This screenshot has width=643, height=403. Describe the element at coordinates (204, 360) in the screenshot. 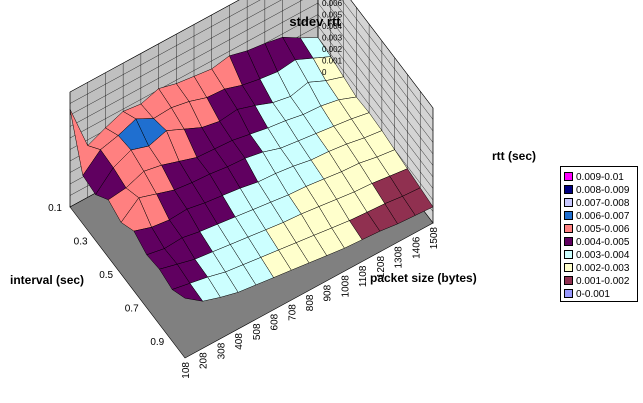

I see `x-tick-label: 208` at that location.